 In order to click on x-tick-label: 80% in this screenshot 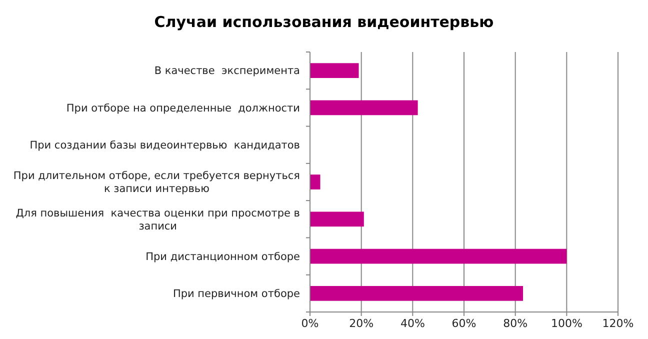, I will do `click(515, 323)`.